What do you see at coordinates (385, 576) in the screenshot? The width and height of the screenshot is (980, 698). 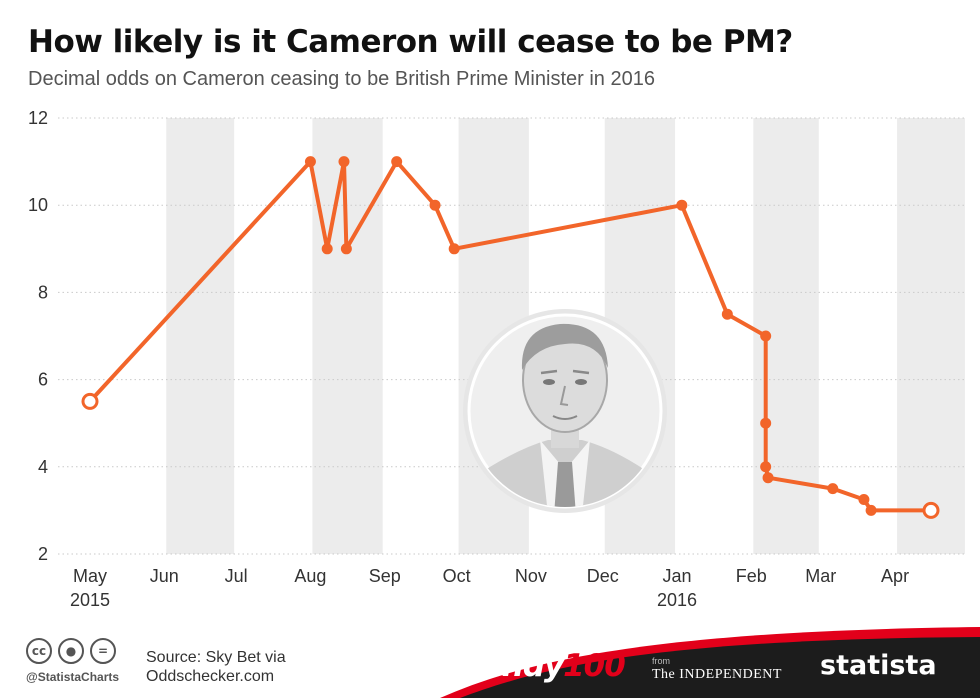 I see `x-tick-label: Sep` at bounding box center [385, 576].